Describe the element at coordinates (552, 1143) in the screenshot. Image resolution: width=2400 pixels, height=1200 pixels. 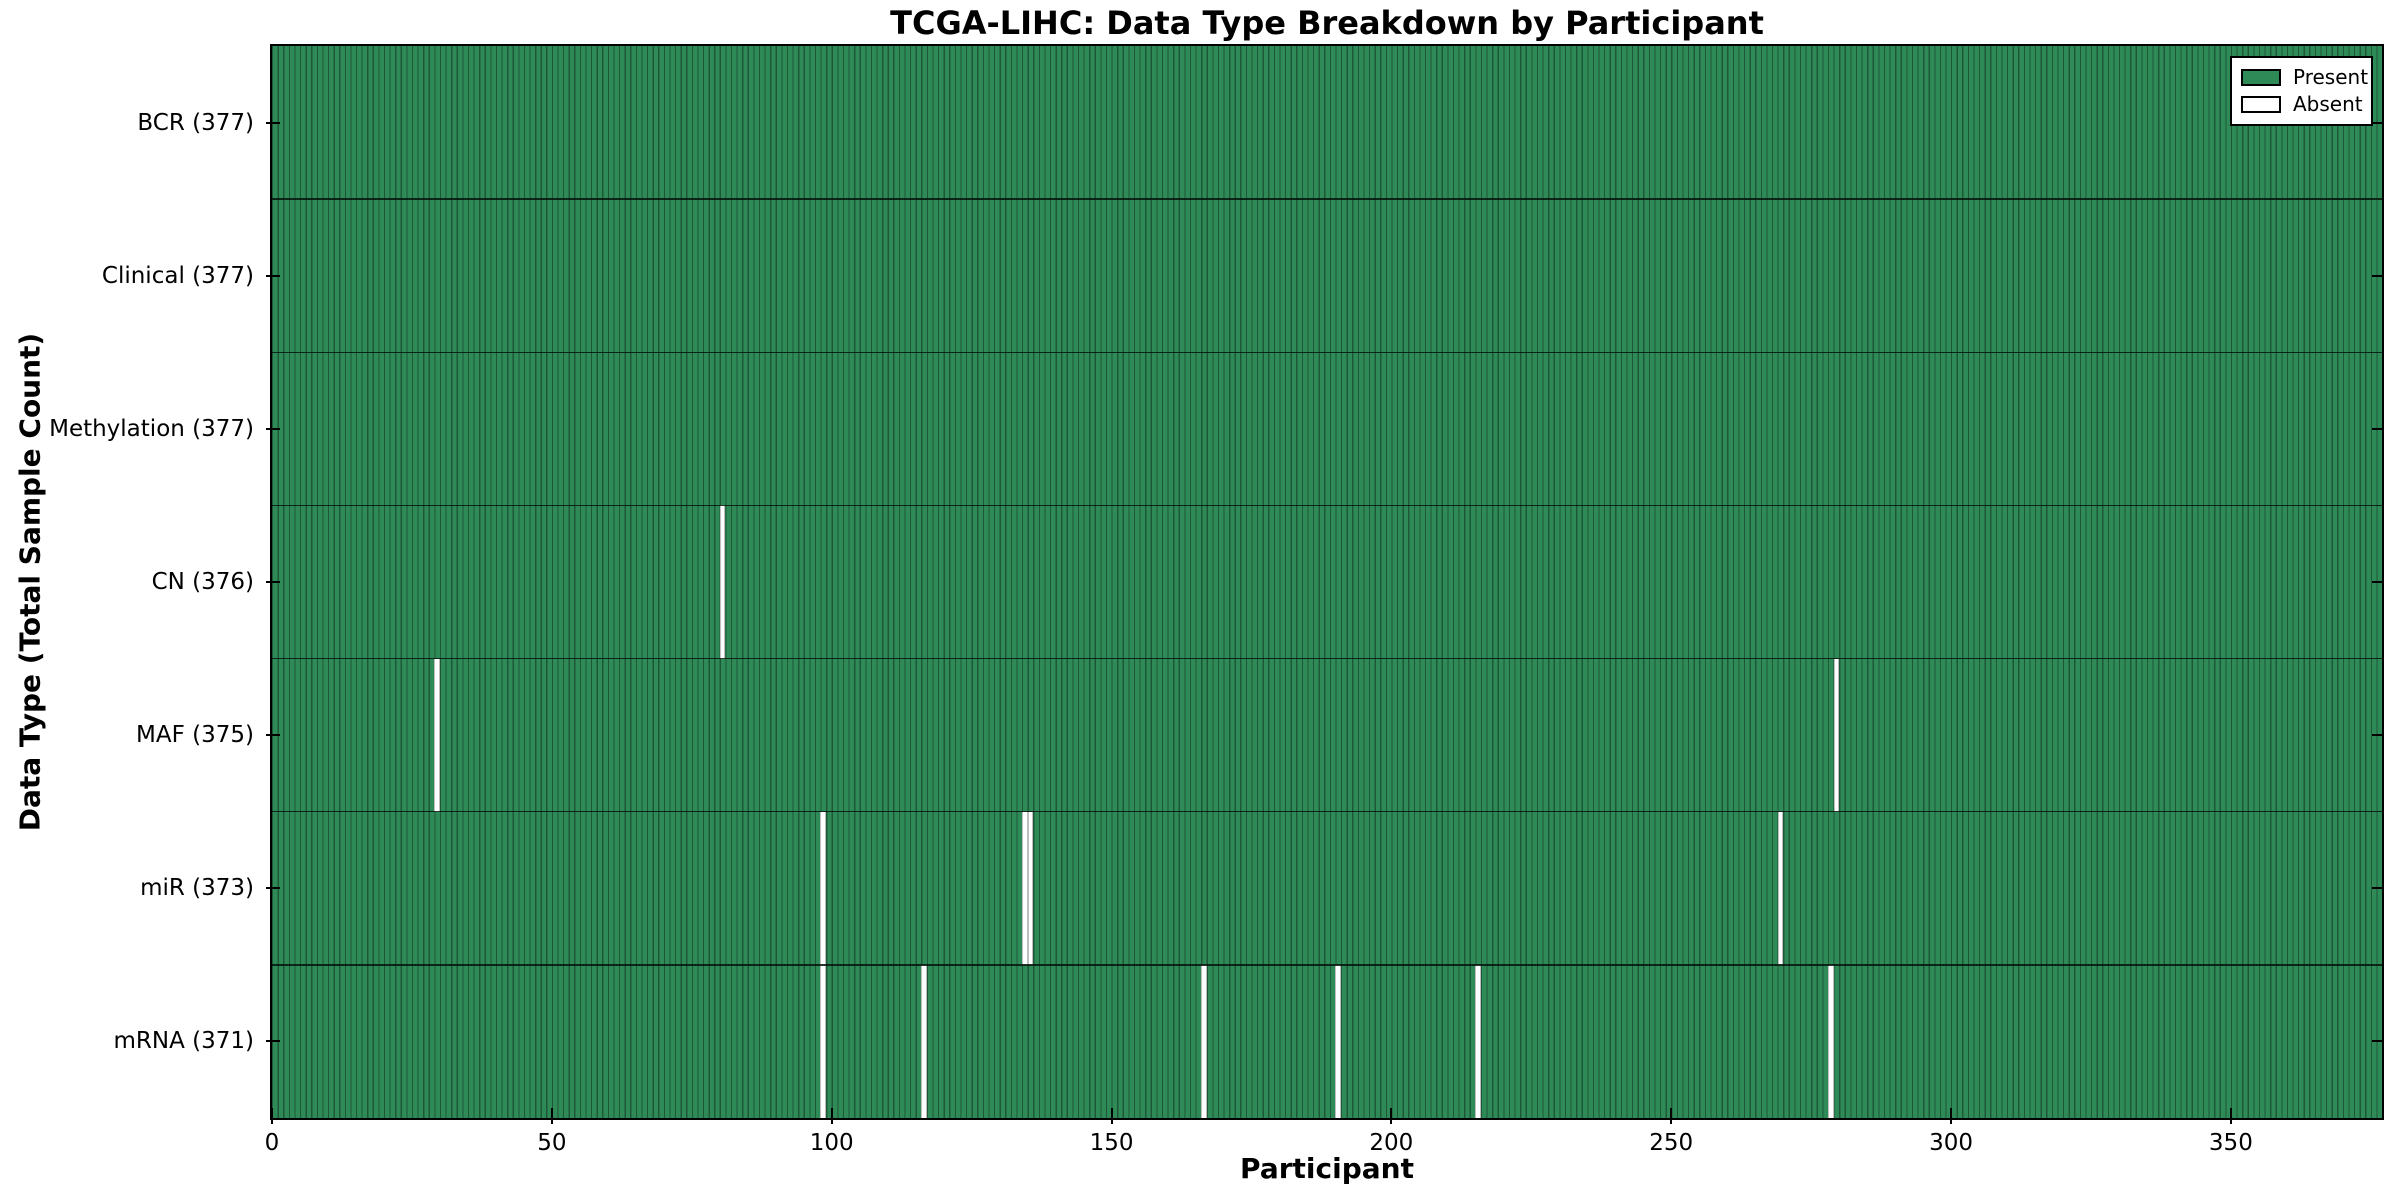
I see `x-tick-label-50: 50` at that location.